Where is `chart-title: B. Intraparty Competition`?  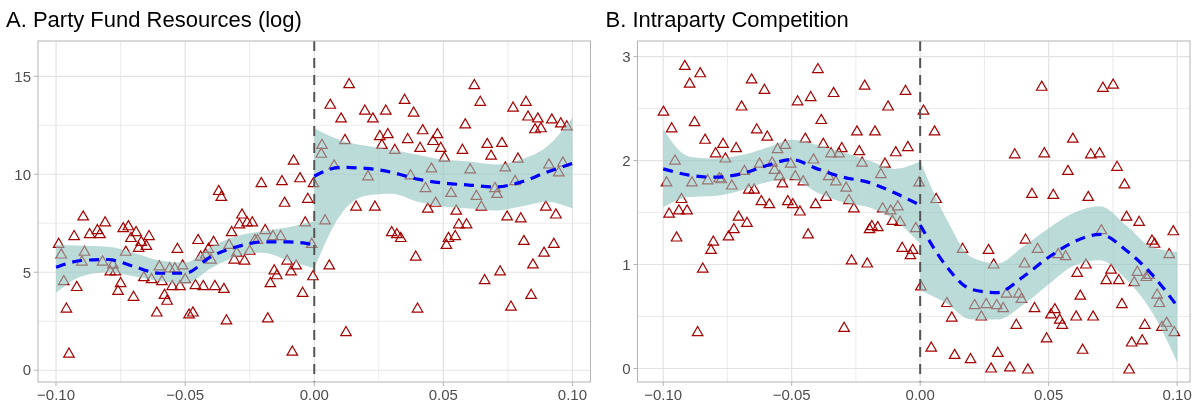
chart-title: B. Intraparty Competition is located at coordinates (727, 19).